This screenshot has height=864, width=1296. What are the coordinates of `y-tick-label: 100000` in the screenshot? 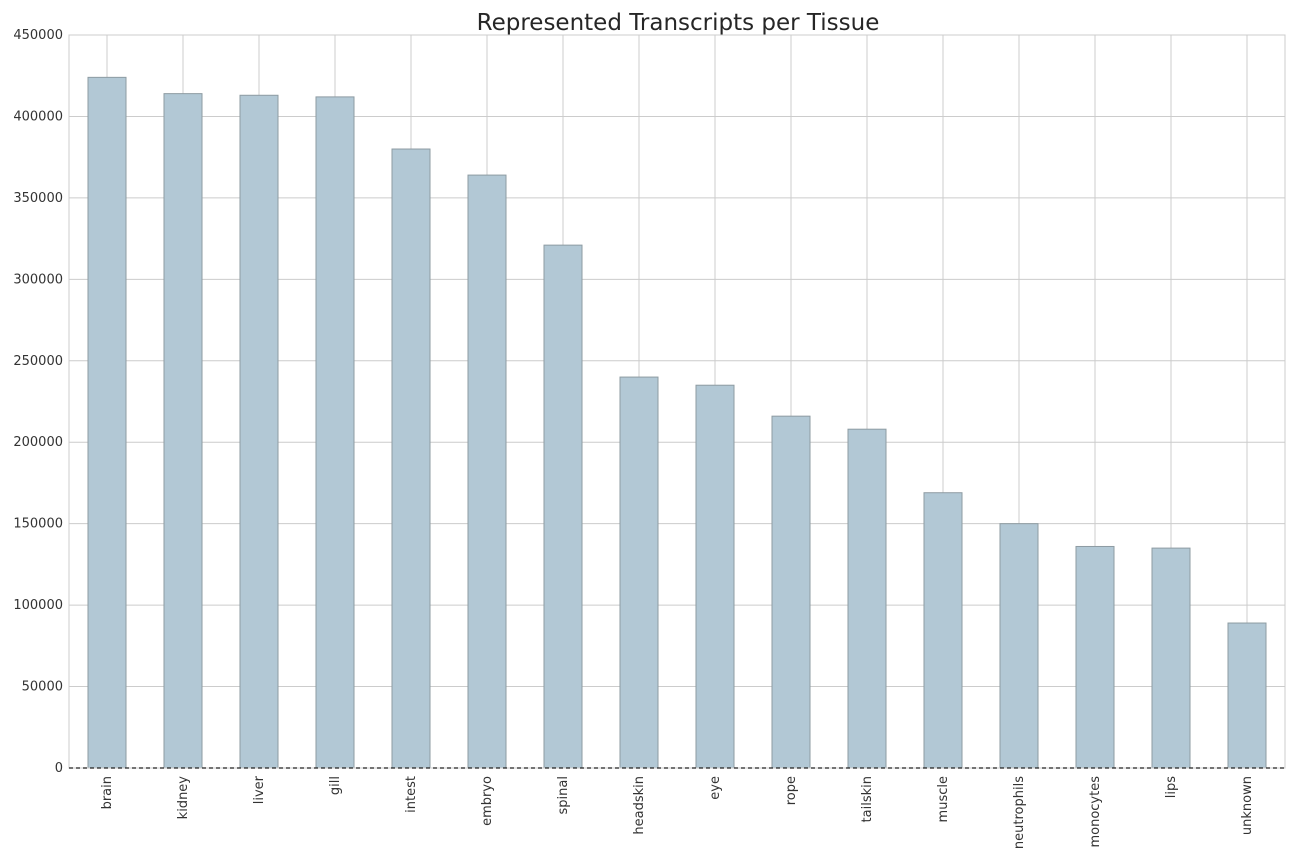 It's located at (38, 605).